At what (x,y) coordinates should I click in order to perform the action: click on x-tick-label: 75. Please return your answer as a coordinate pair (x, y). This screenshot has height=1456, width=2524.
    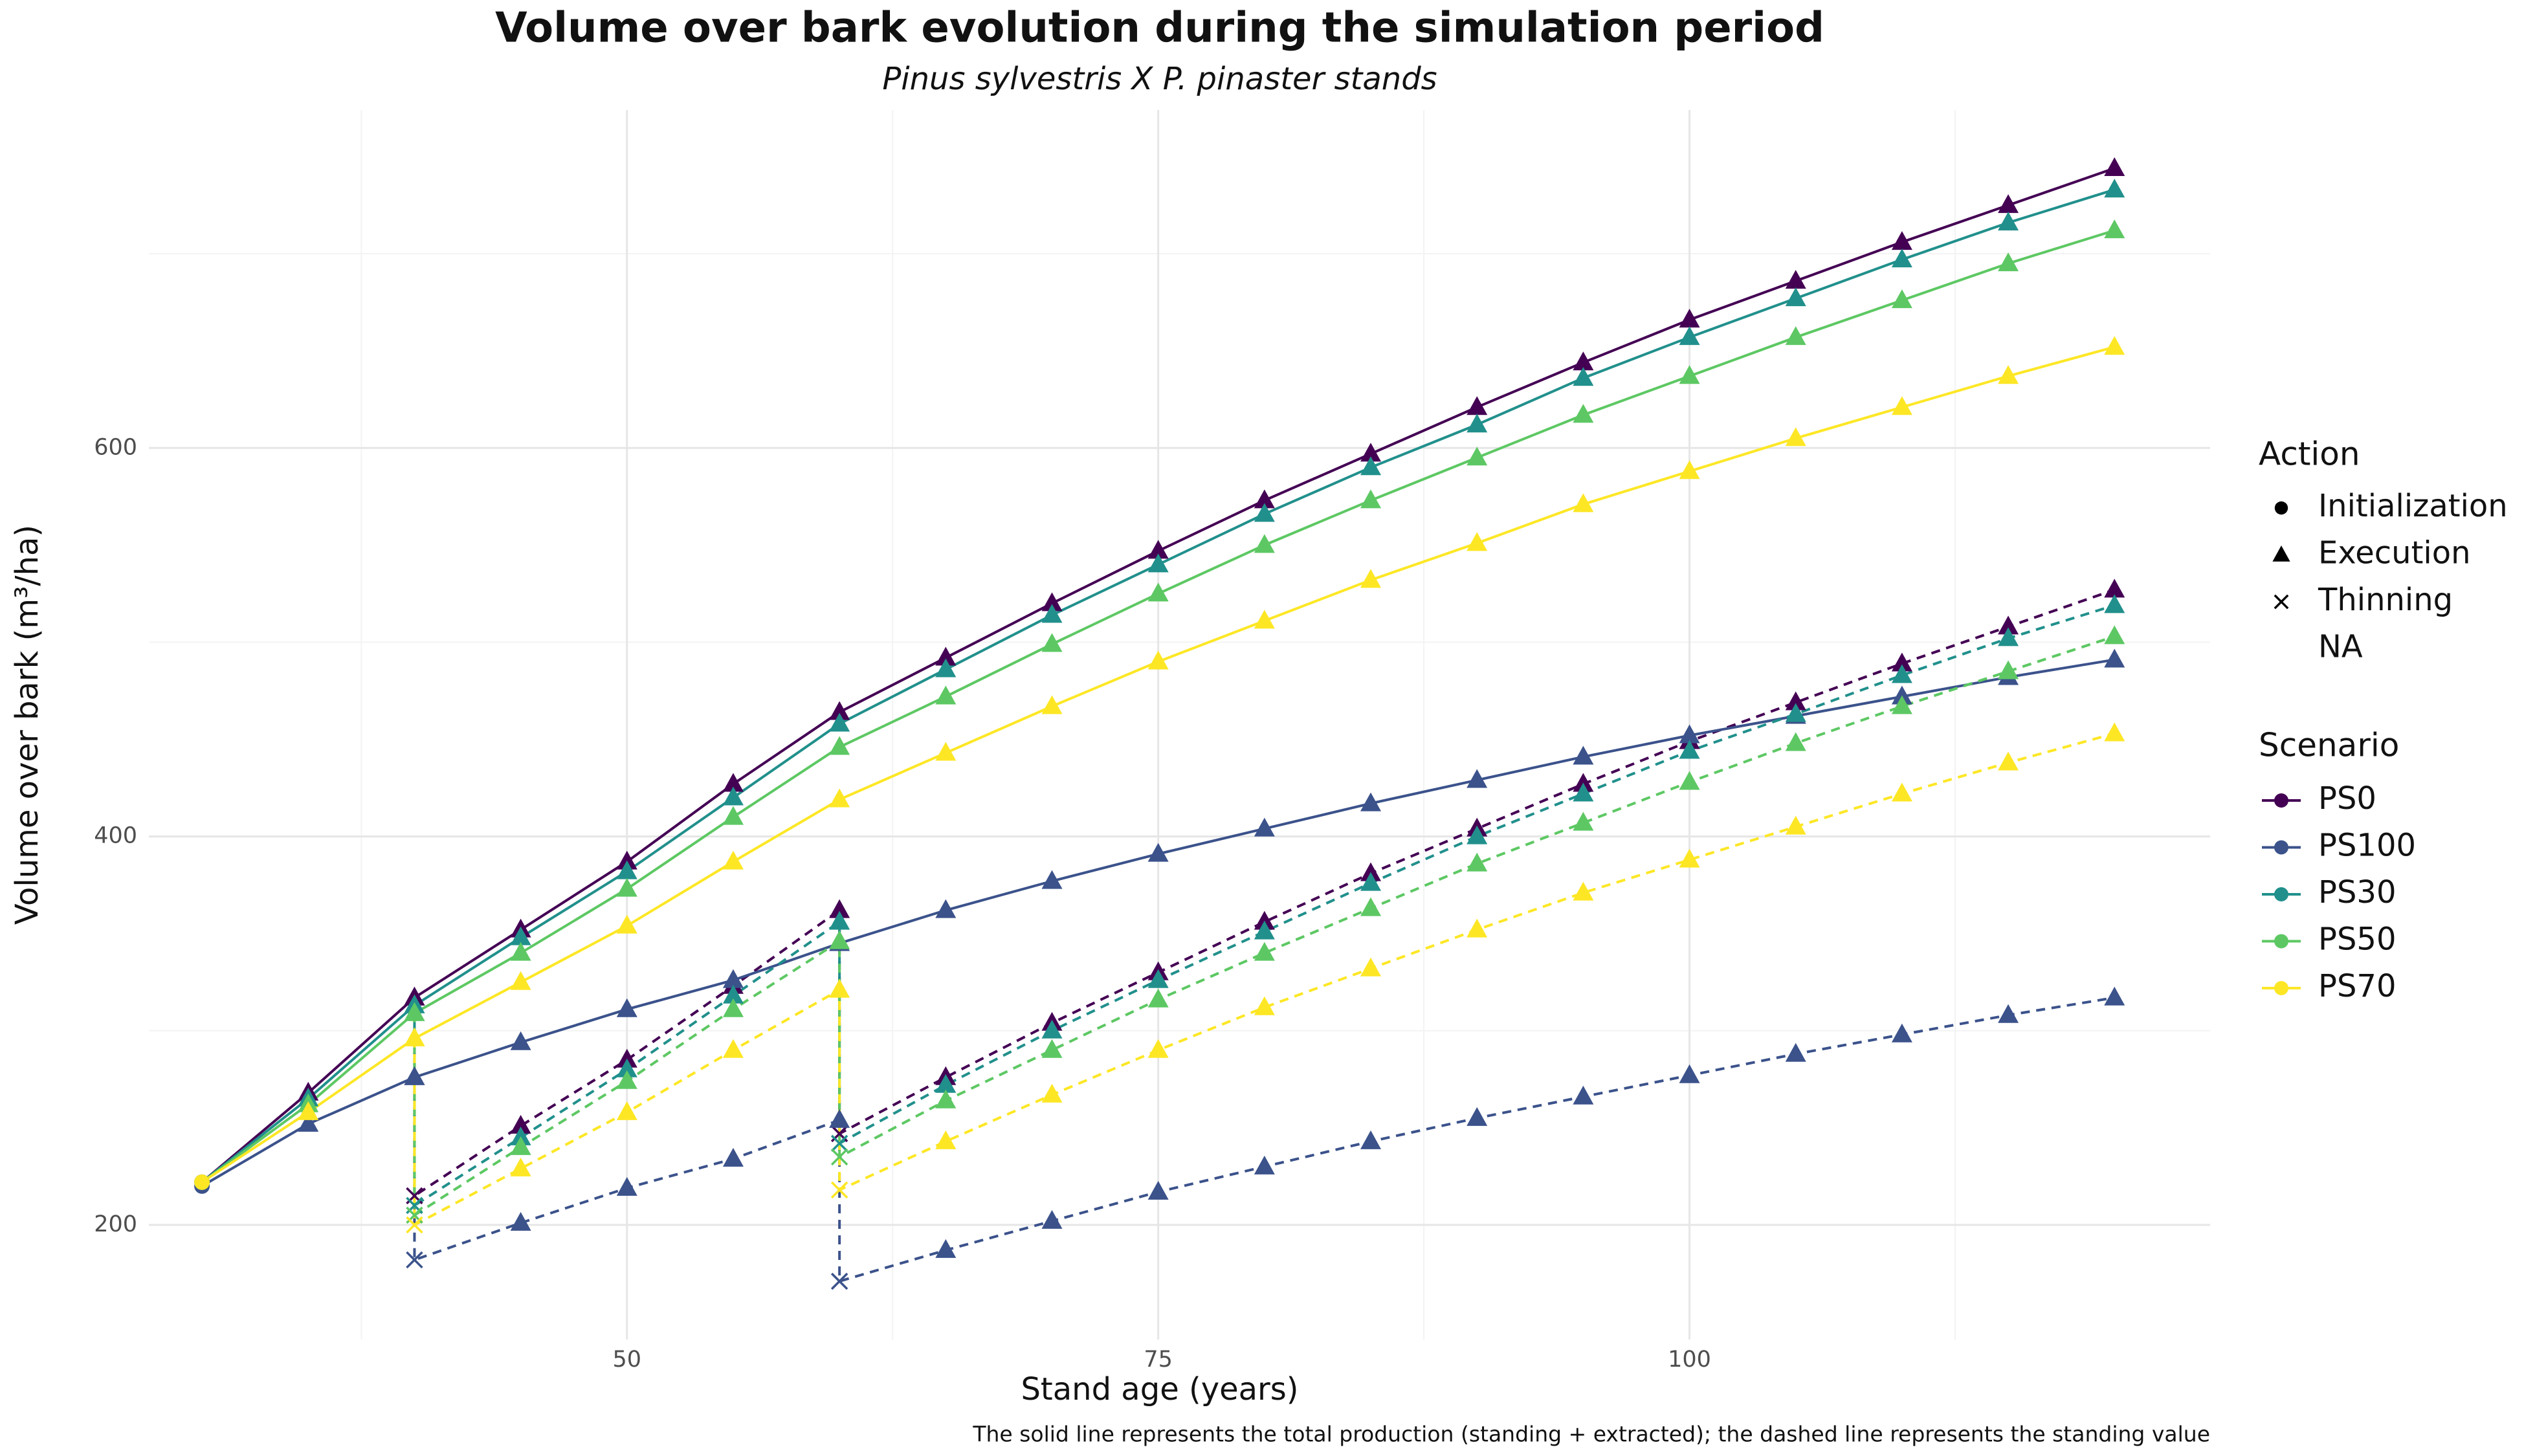
    Looking at the image, I should click on (1158, 1360).